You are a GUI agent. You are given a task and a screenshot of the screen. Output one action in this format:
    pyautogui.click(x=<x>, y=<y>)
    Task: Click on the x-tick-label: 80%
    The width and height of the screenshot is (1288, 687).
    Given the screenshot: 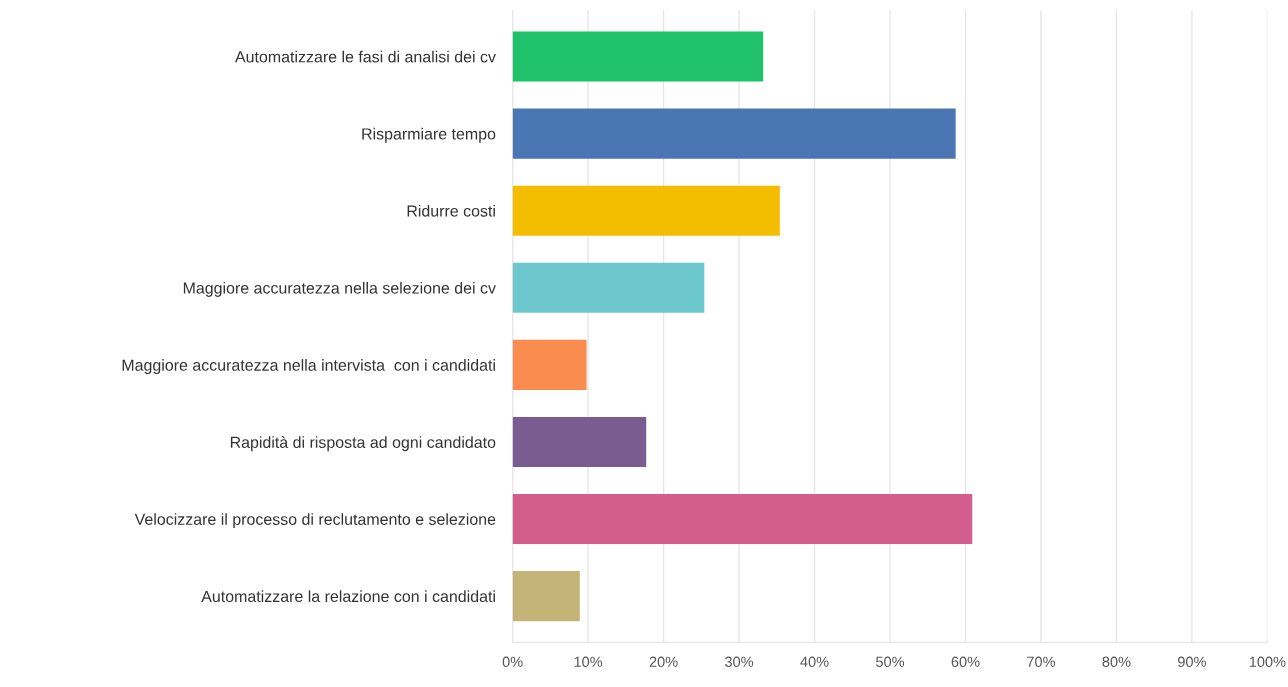 What is the action you would take?
    pyautogui.click(x=1116, y=661)
    